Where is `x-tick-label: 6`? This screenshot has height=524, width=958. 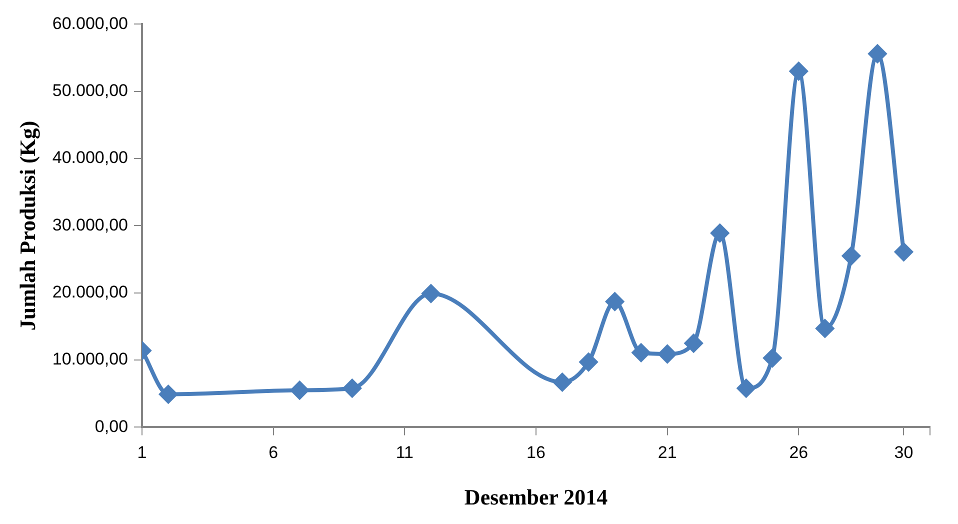
x-tick-label: 6 is located at coordinates (273, 452).